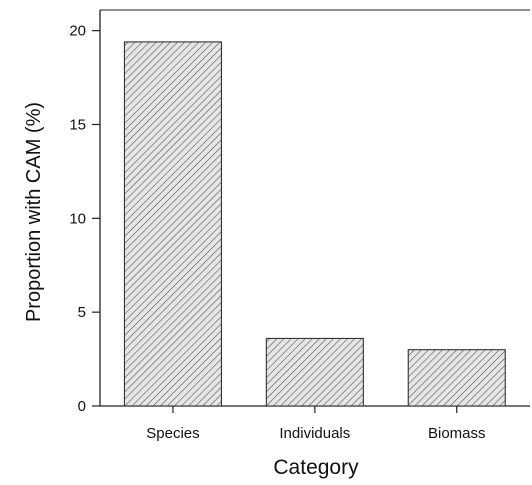 The width and height of the screenshot is (532, 485). What do you see at coordinates (314, 433) in the screenshot?
I see `x-tick-label: Individuals` at bounding box center [314, 433].